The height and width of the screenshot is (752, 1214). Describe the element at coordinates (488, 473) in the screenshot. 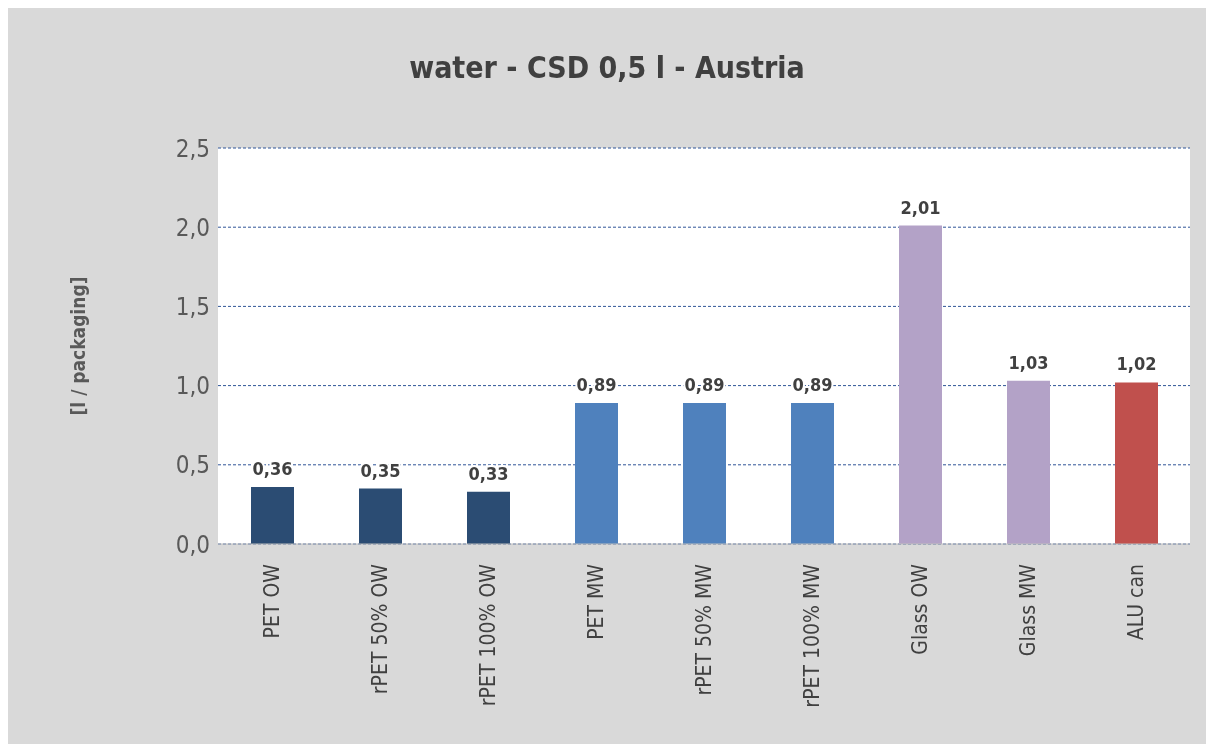

I see `data-label: 0,33` at that location.